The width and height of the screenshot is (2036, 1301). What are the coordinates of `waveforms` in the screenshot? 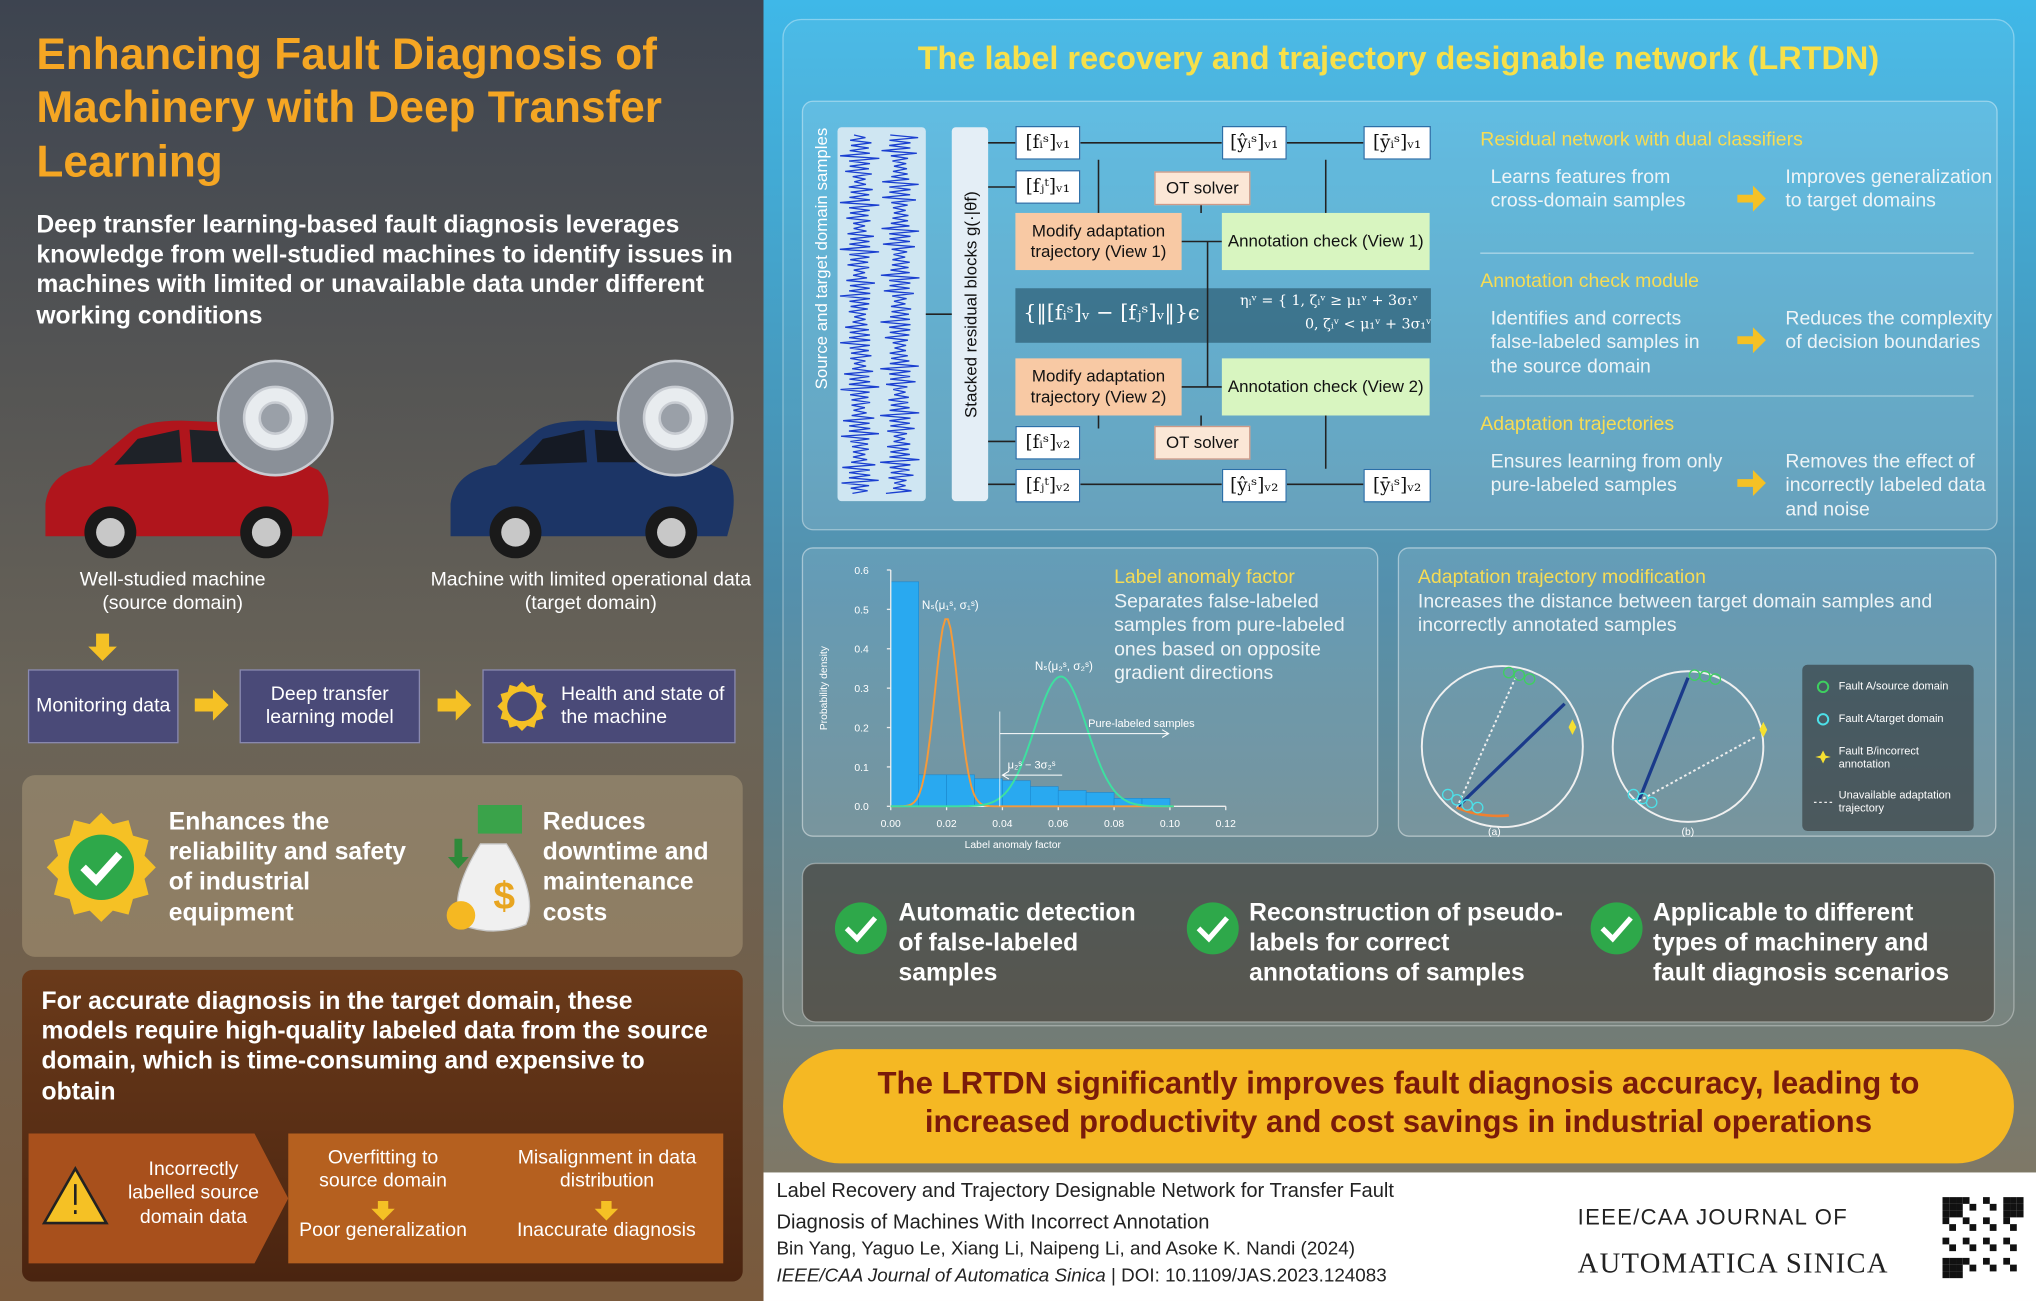 It's located at (879, 314).